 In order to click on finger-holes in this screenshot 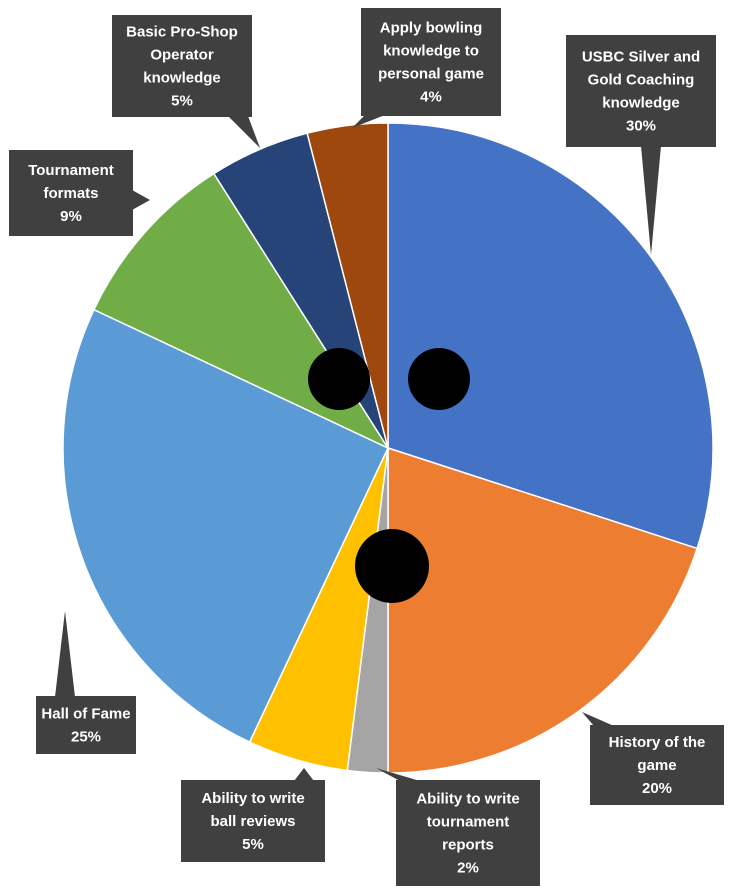, I will do `click(389, 475)`.